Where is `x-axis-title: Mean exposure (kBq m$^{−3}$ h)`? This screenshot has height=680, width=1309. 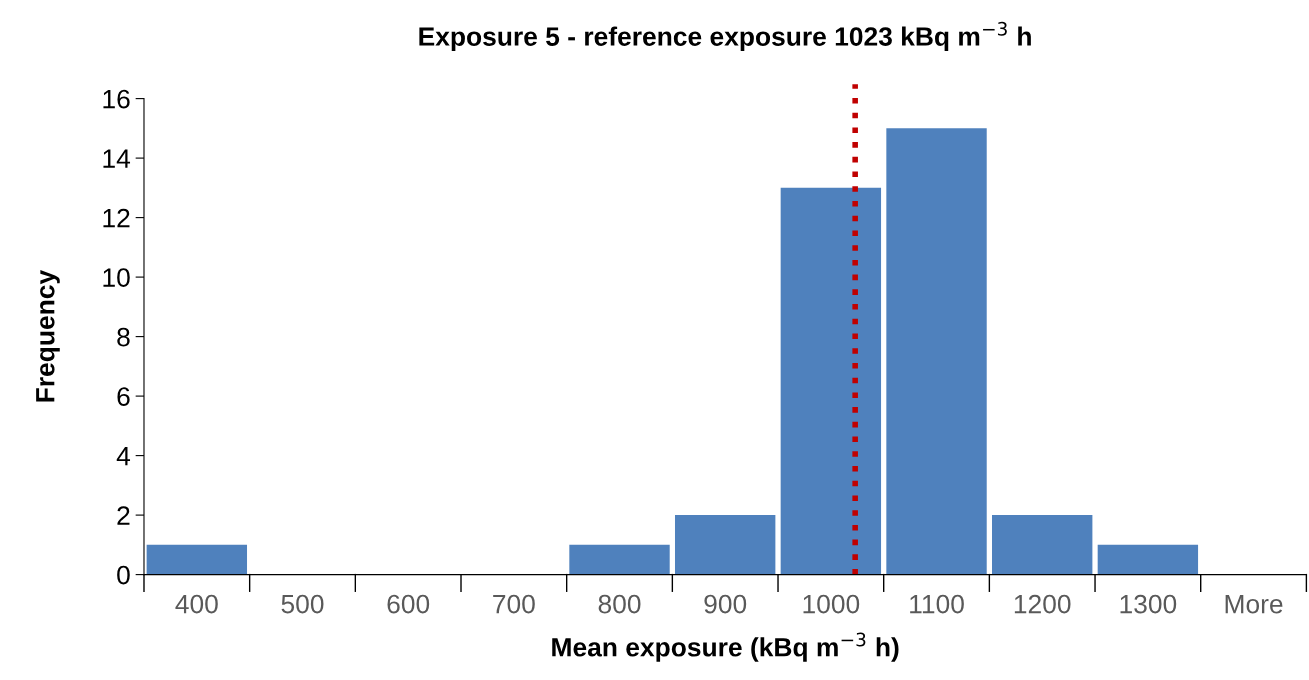
x-axis-title: Mean exposure (kBq m$^{−3}$ h) is located at coordinates (725, 647).